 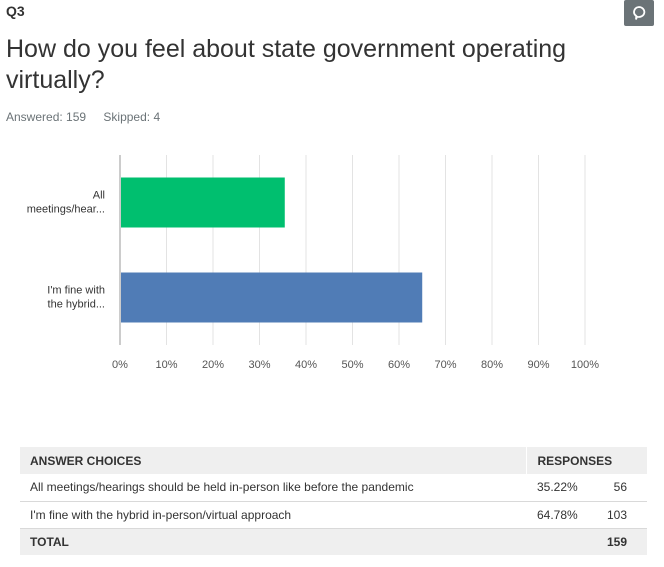 What do you see at coordinates (259, 365) in the screenshot?
I see `x-tick-label: 30%` at bounding box center [259, 365].